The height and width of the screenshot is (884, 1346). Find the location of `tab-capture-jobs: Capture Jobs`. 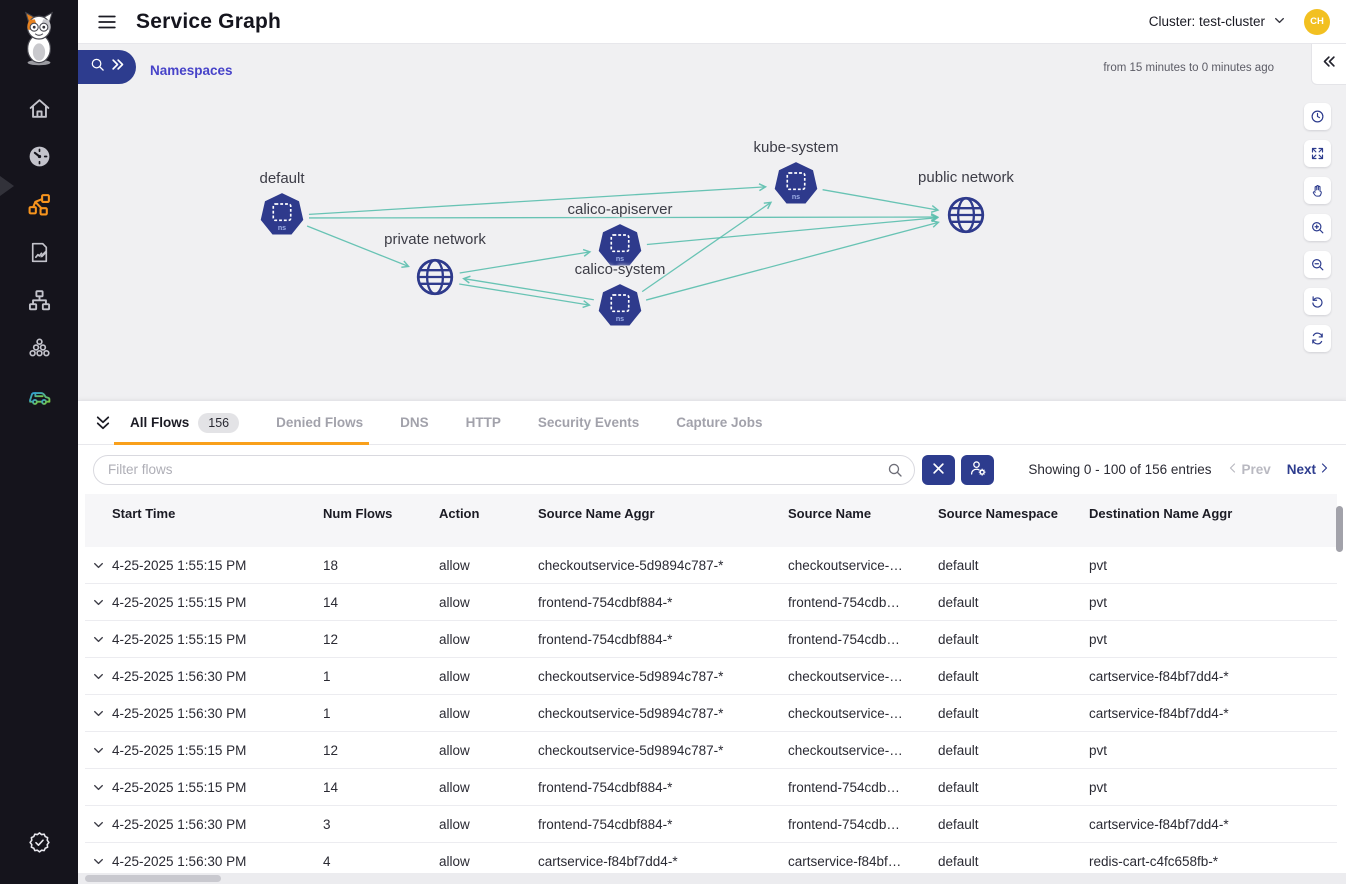

tab-capture-jobs: Capture Jobs is located at coordinates (719, 423).